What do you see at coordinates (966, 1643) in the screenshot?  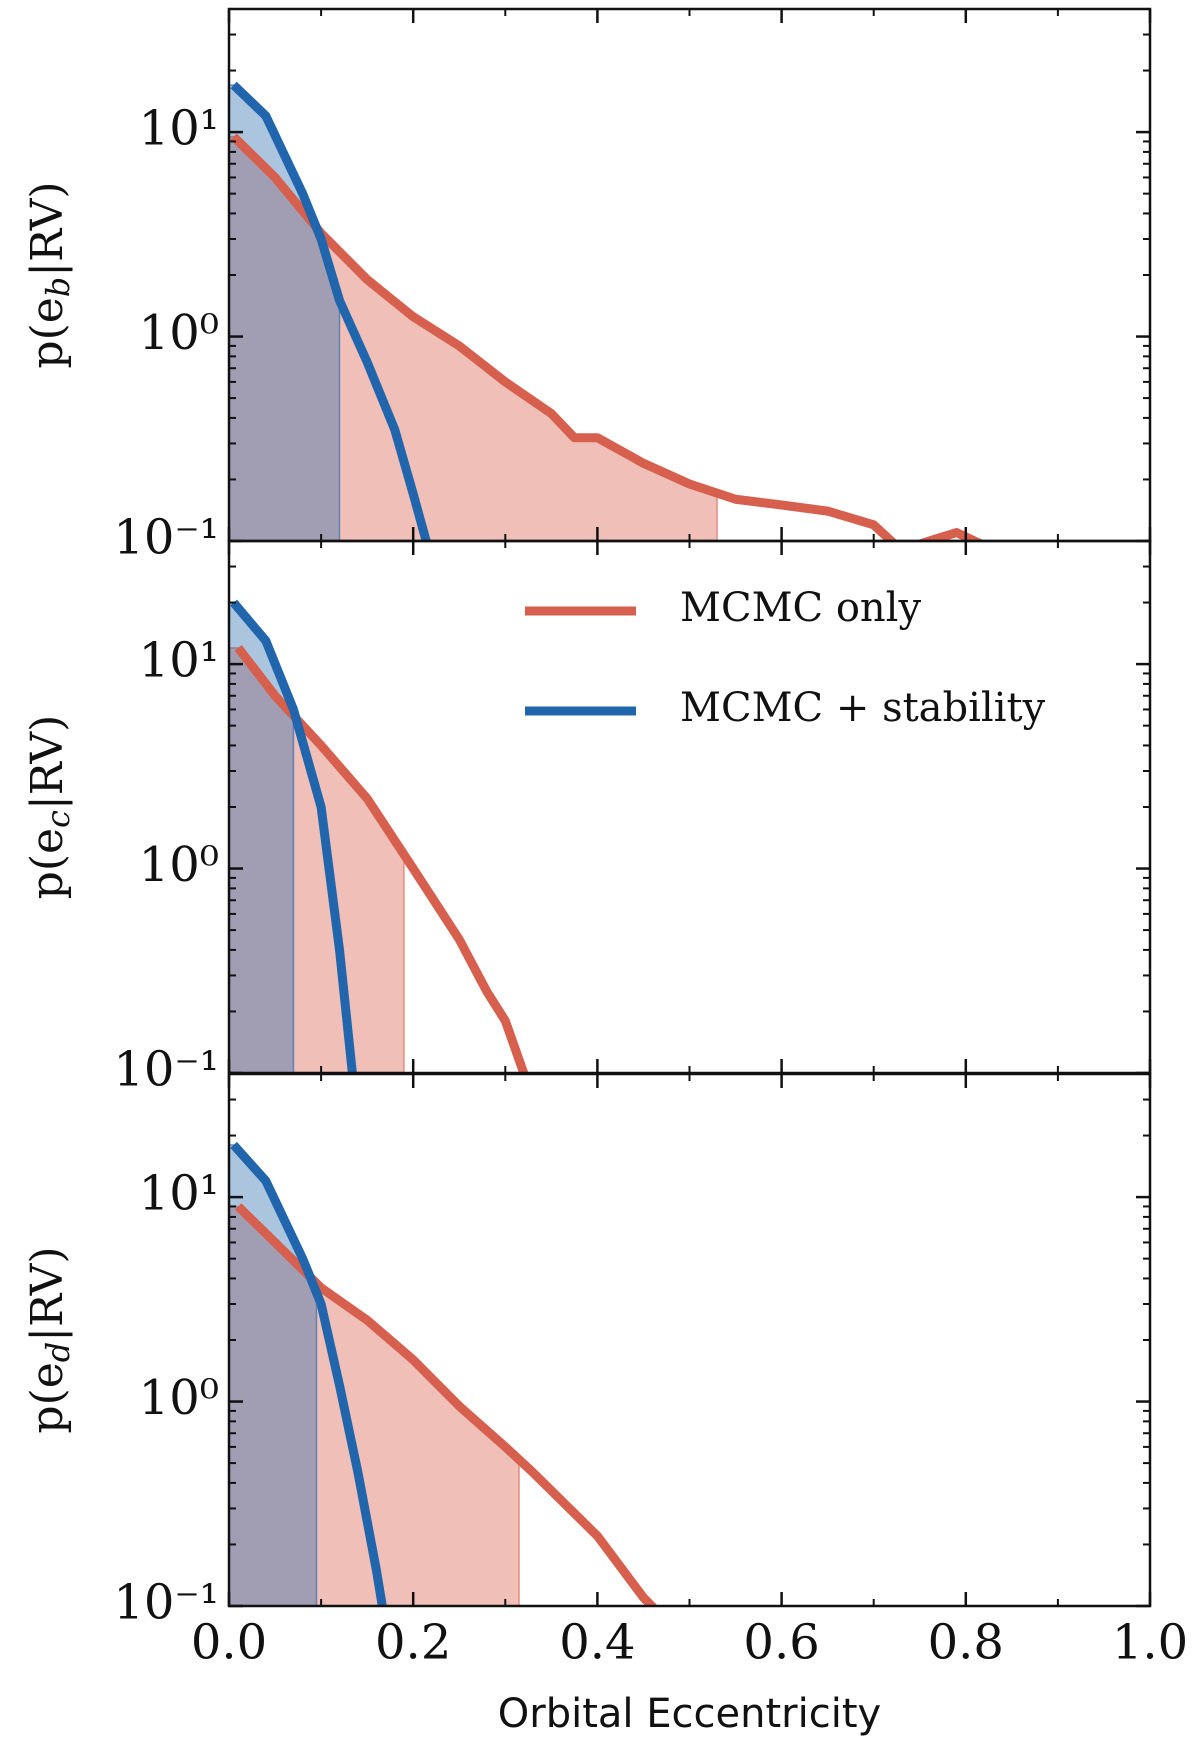 I see `x-tick-label: 0.8` at bounding box center [966, 1643].